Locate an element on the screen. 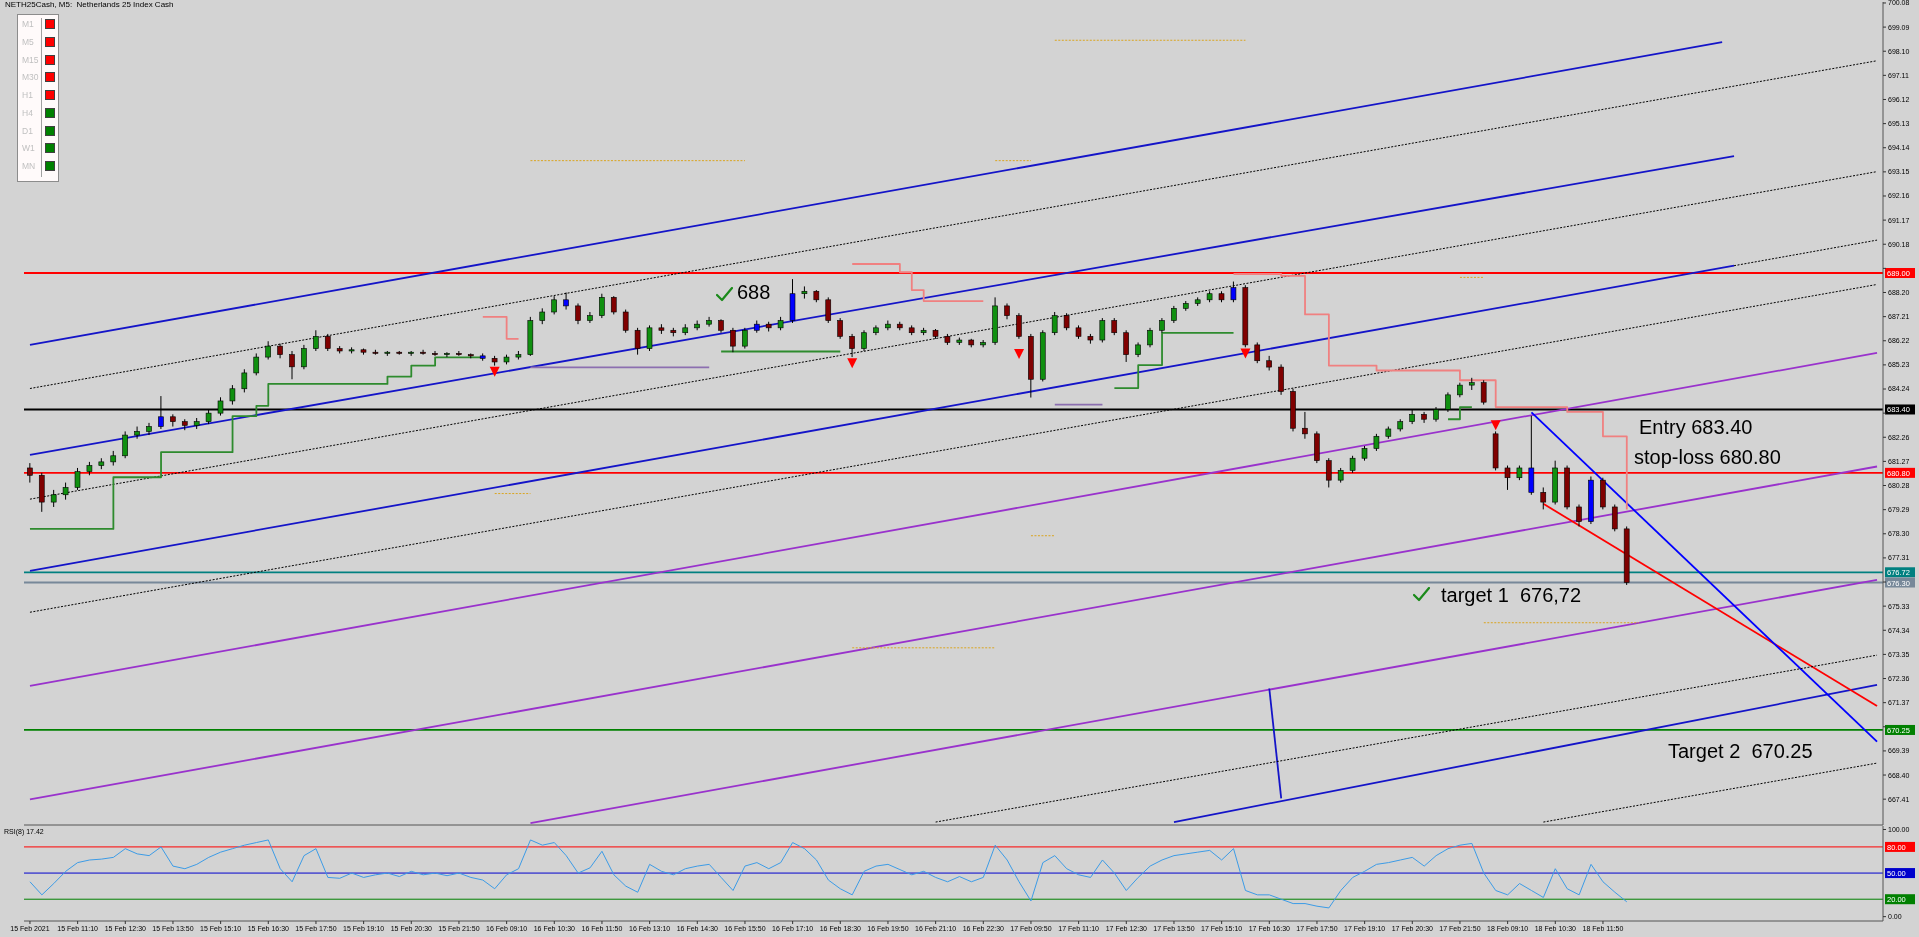  category-label: MN is located at coordinates (29, 166).